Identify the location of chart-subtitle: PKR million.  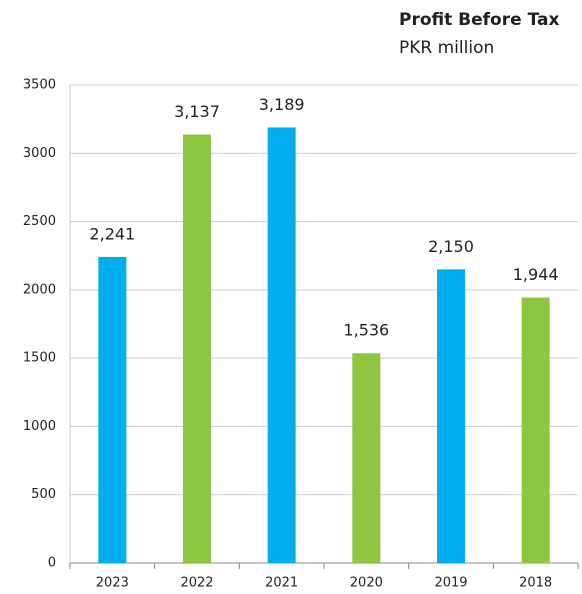
(446, 48).